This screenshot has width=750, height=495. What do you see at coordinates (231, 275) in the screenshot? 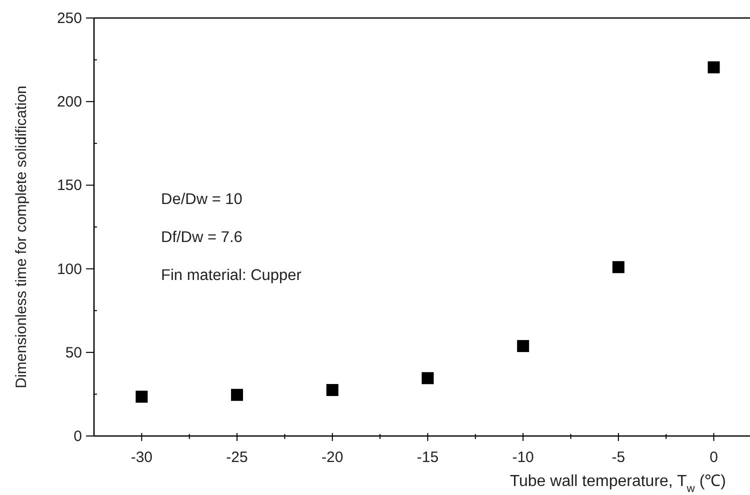
I see `annotation: Fin material: Cupper` at bounding box center [231, 275].